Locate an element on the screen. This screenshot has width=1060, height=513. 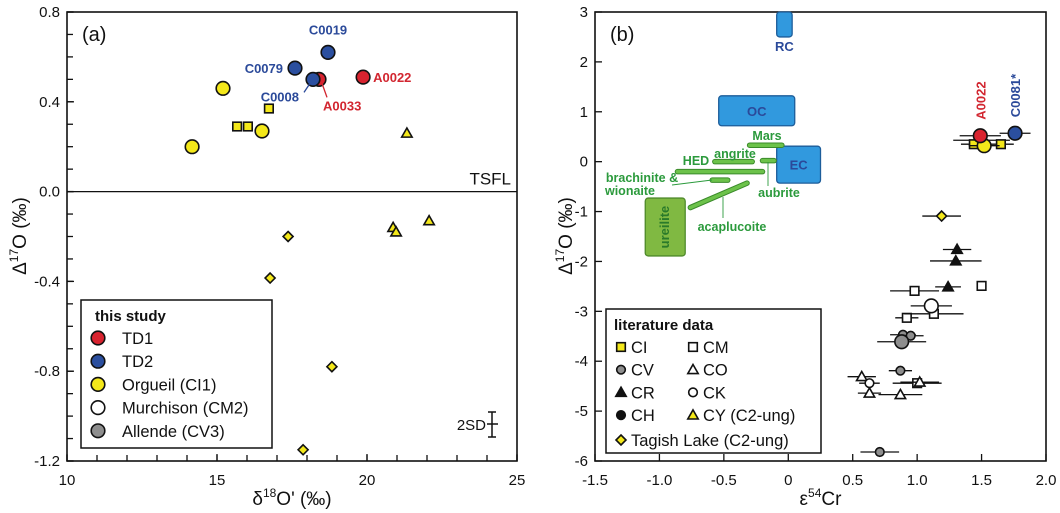
legend-title: literature data is located at coordinates (664, 325).